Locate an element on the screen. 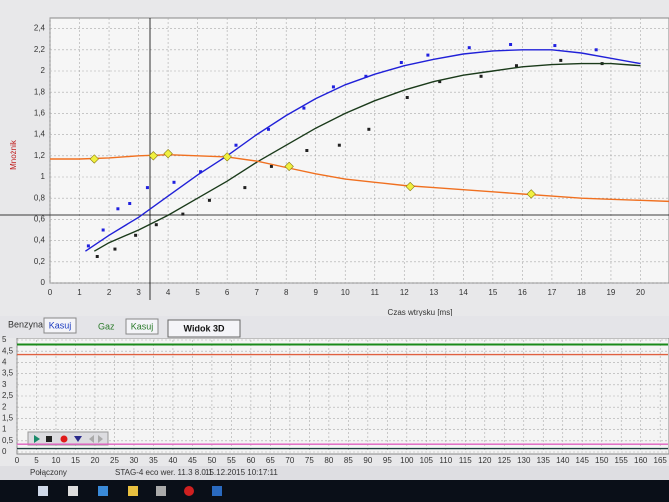  x-tick-label: 115 is located at coordinates (465, 460).